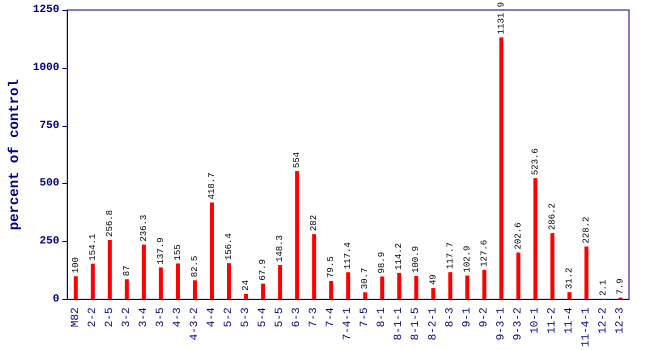  What do you see at coordinates (535, 320) in the screenshot?
I see `x-tick-label: 10-1` at bounding box center [535, 320].